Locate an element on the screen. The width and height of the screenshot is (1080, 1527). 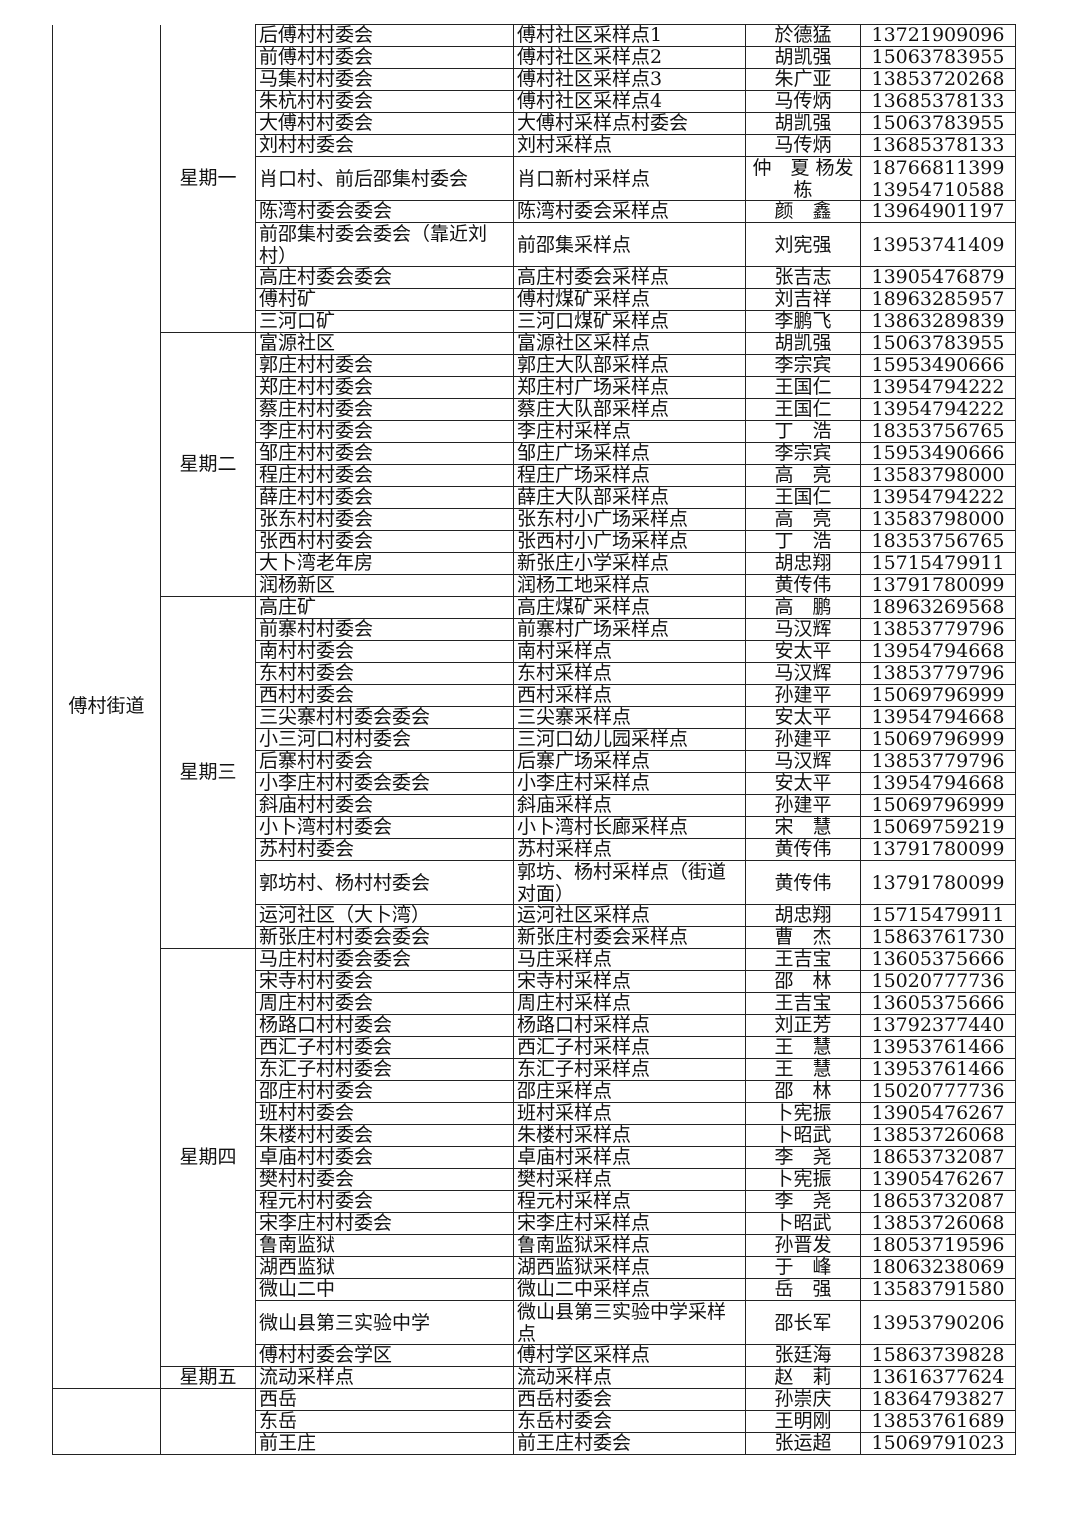
contact-cell: 邵长军 is located at coordinates (803, 1322).